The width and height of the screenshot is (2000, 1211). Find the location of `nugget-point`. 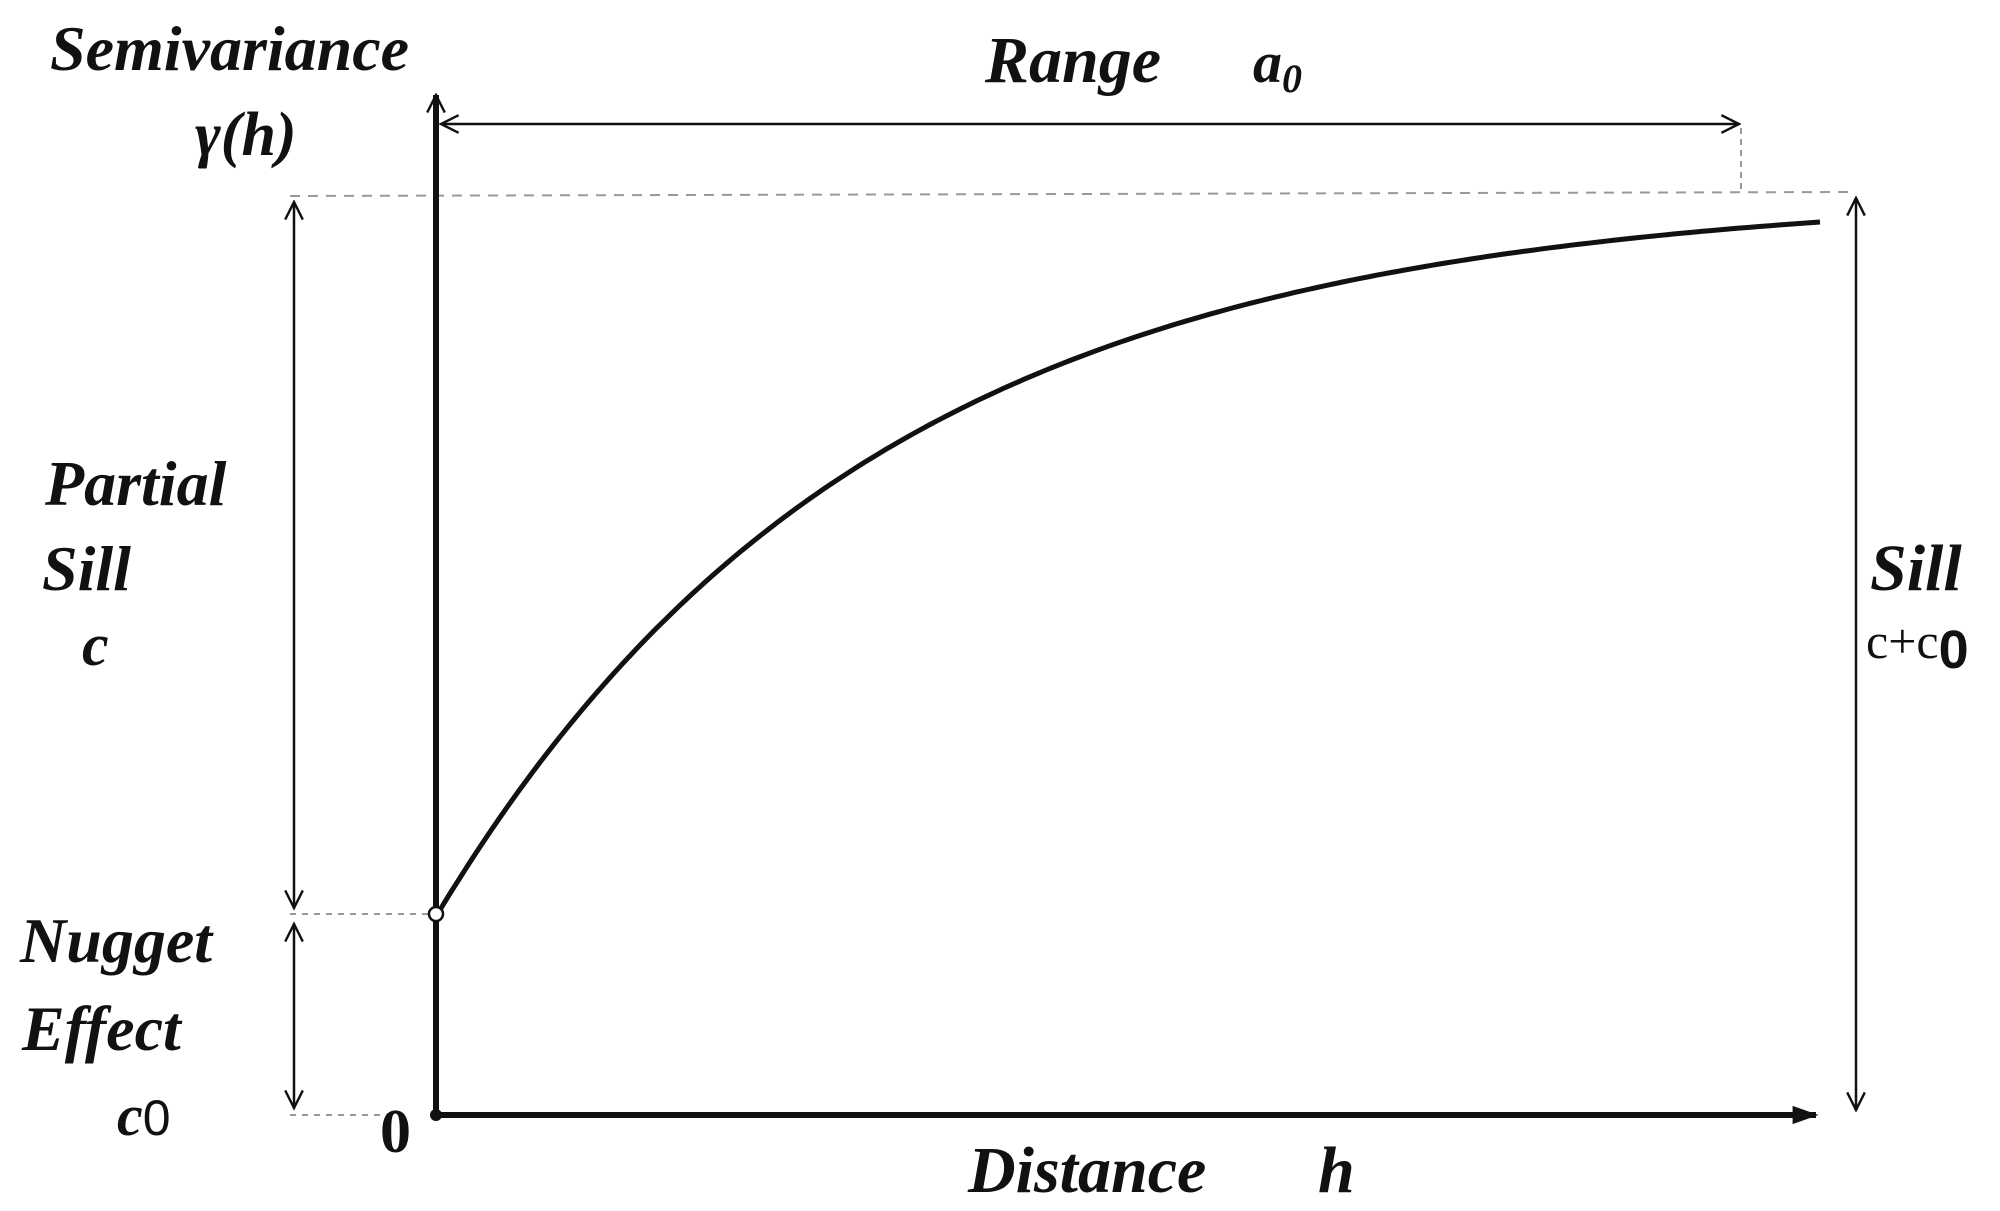

nugget-point is located at coordinates (436, 914).